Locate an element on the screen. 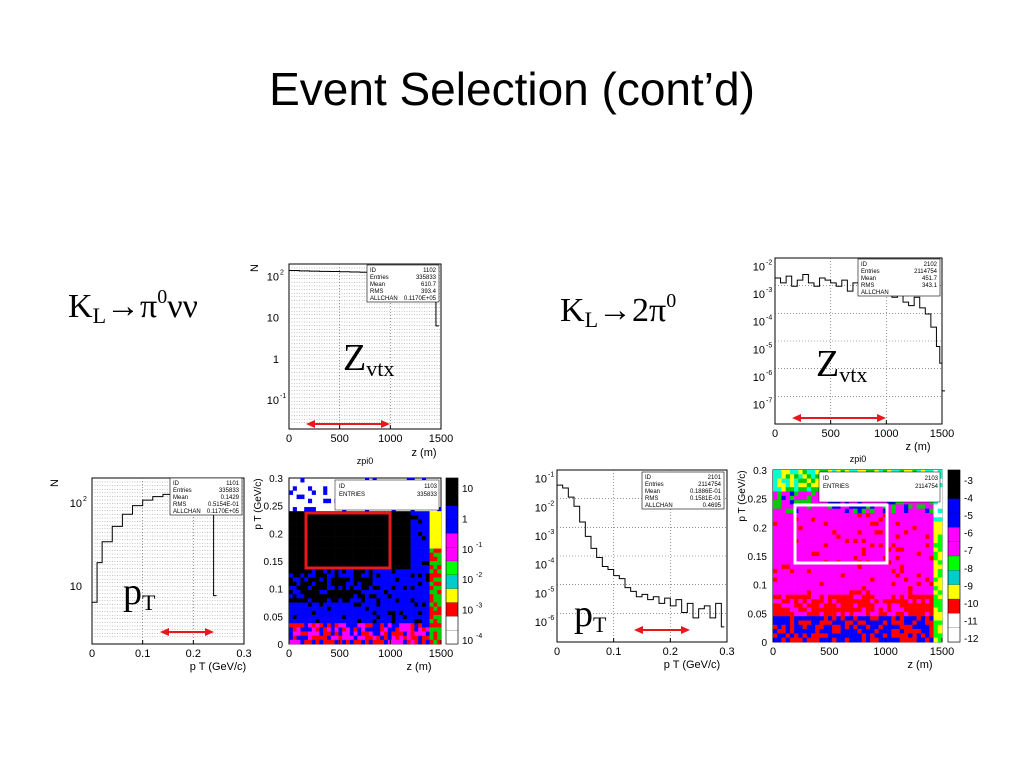  y-tick-exponent: -3 is located at coordinates (551, 532).